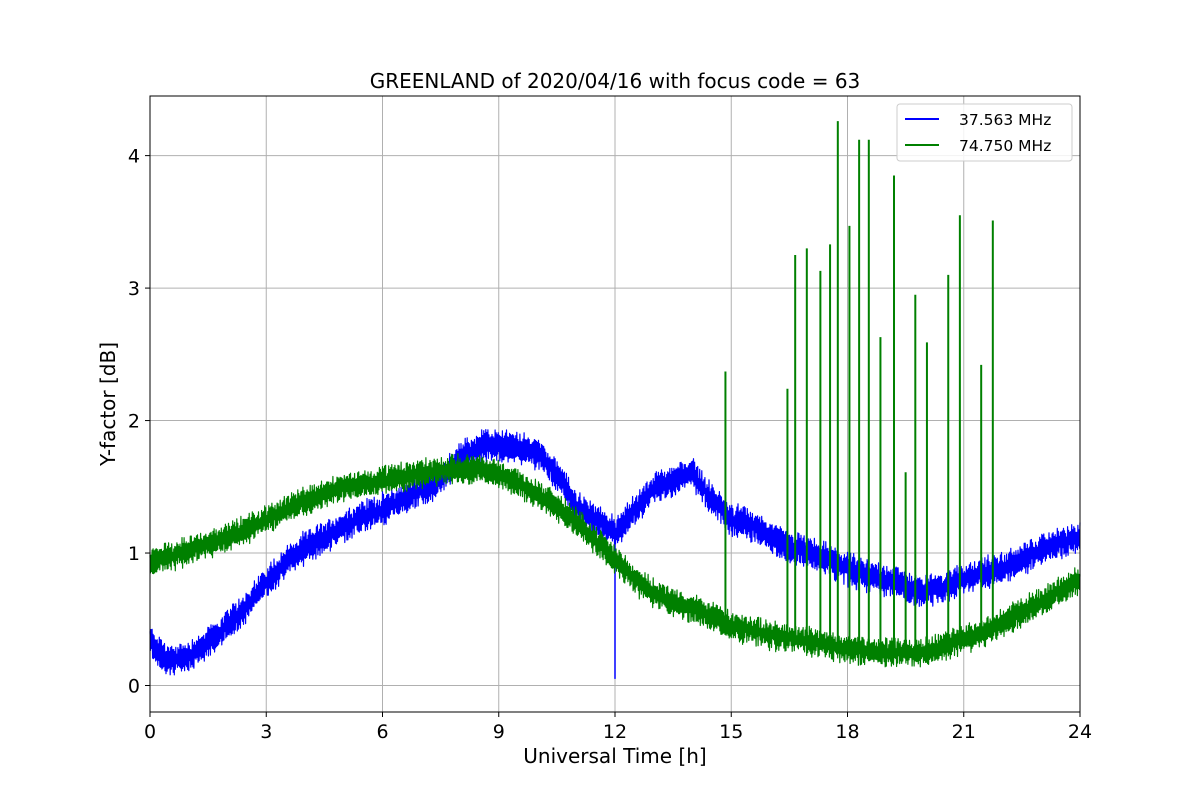  Describe the element at coordinates (614, 756) in the screenshot. I see `x-axis-label: Universal Time [h]` at that location.